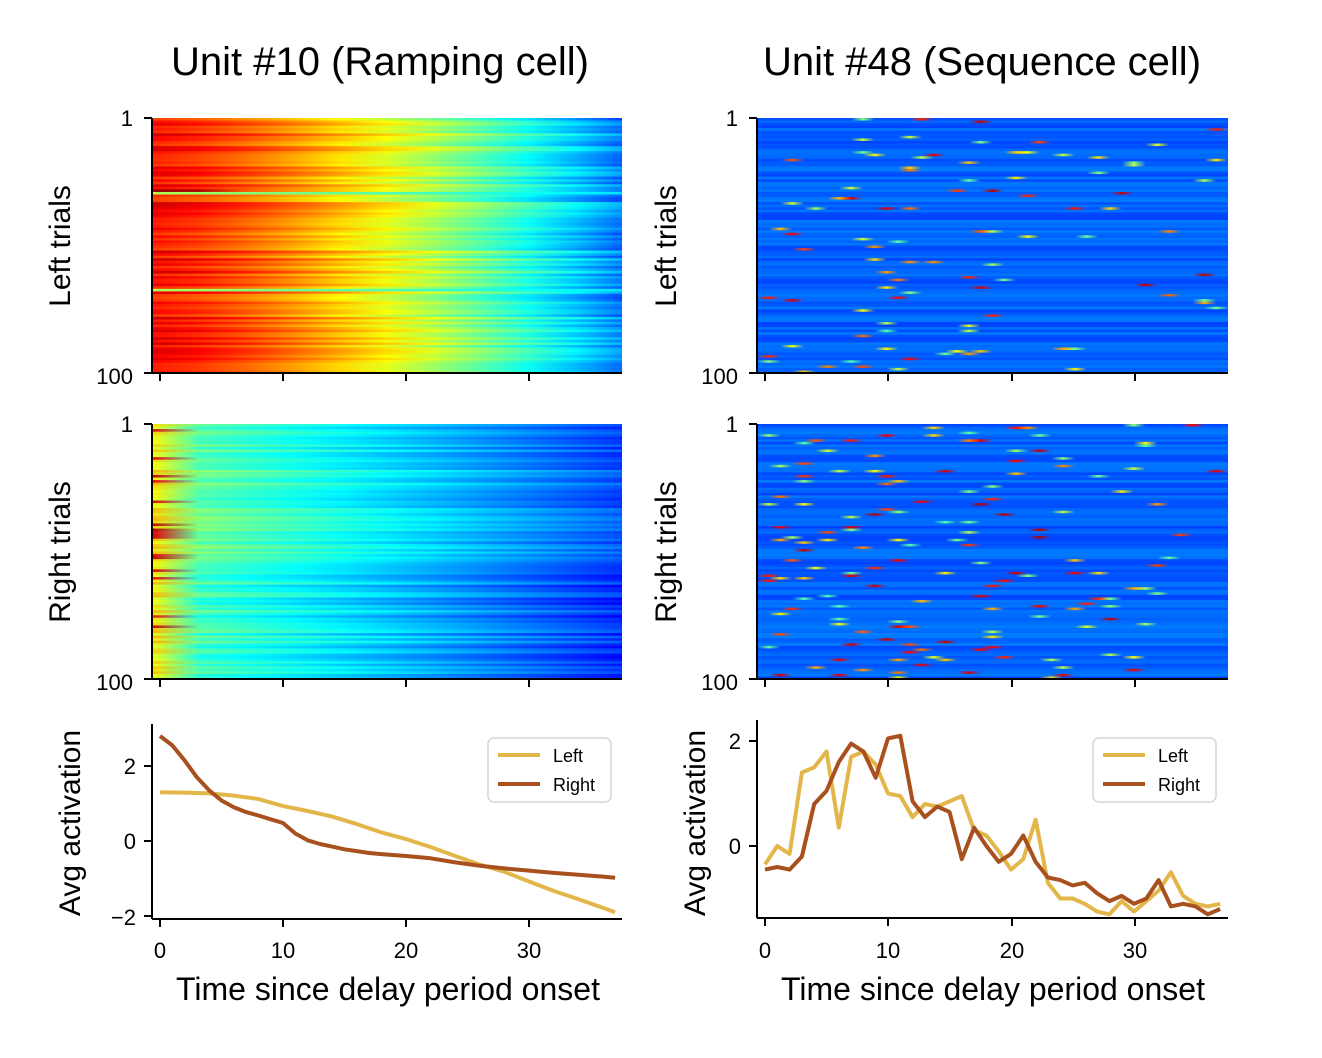 The width and height of the screenshot is (1322, 1058). What do you see at coordinates (406, 950) in the screenshot?
I see `unit10-xtick: 20` at bounding box center [406, 950].